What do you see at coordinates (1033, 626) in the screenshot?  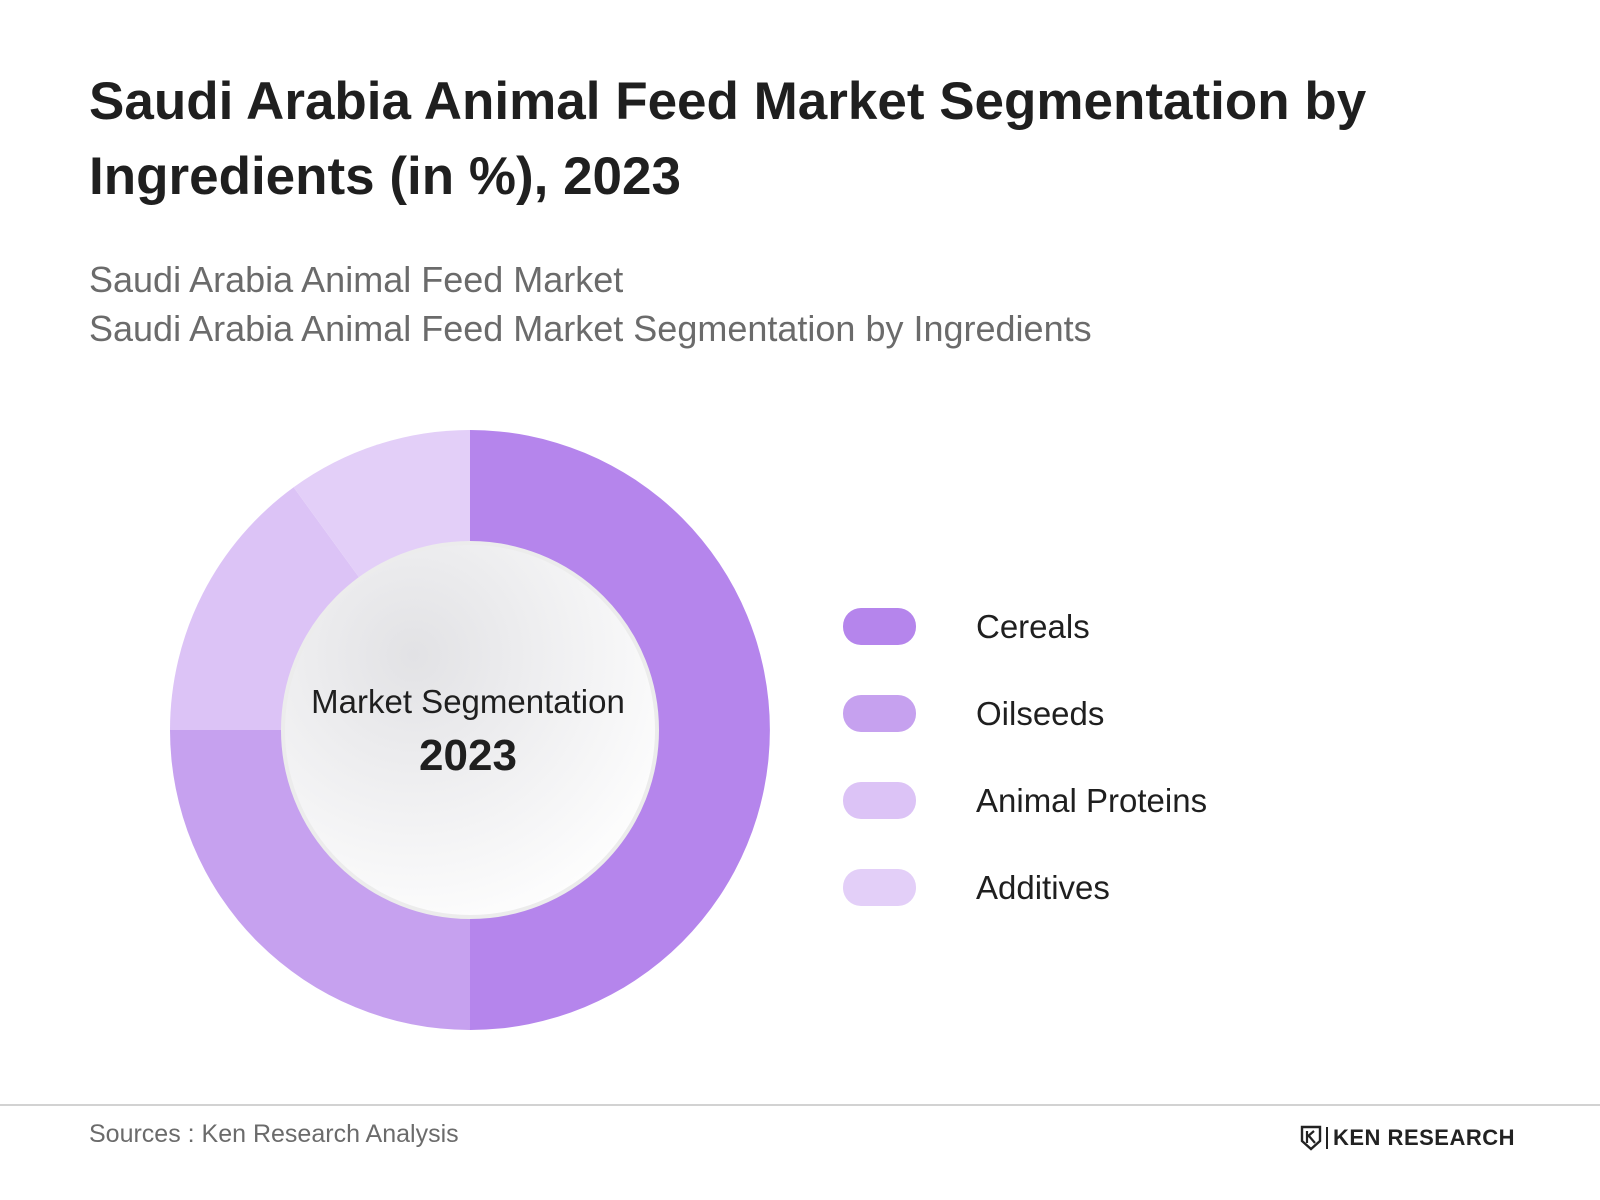 I see `legend-label: Cereals` at bounding box center [1033, 626].